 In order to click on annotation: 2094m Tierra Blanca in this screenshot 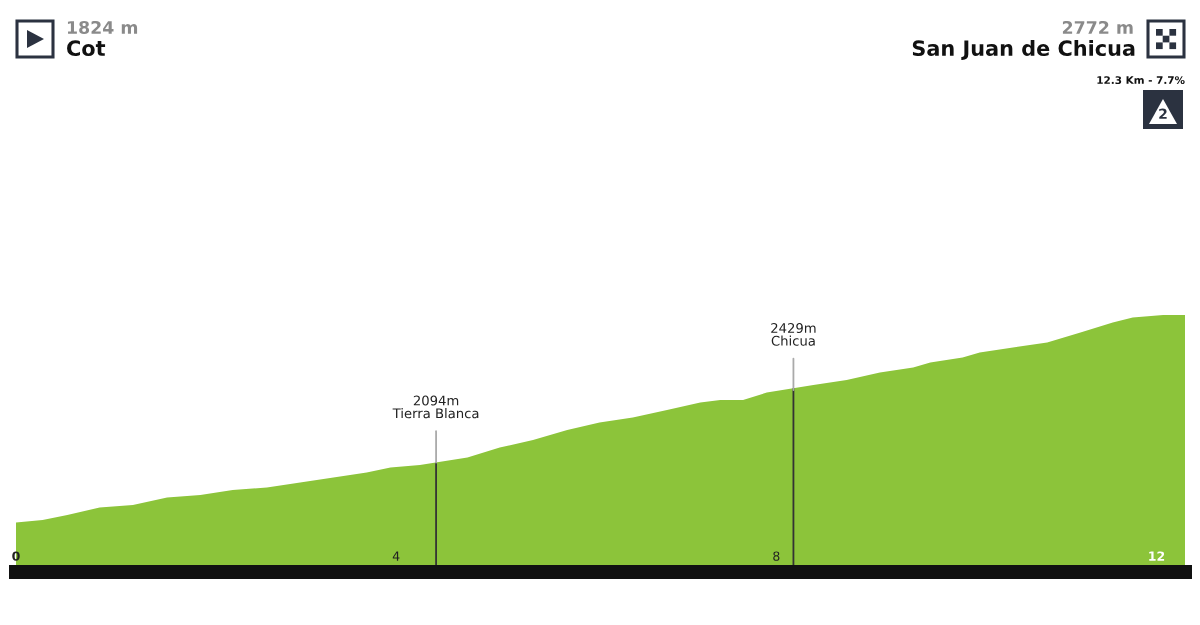, I will do `click(435, 407)`.